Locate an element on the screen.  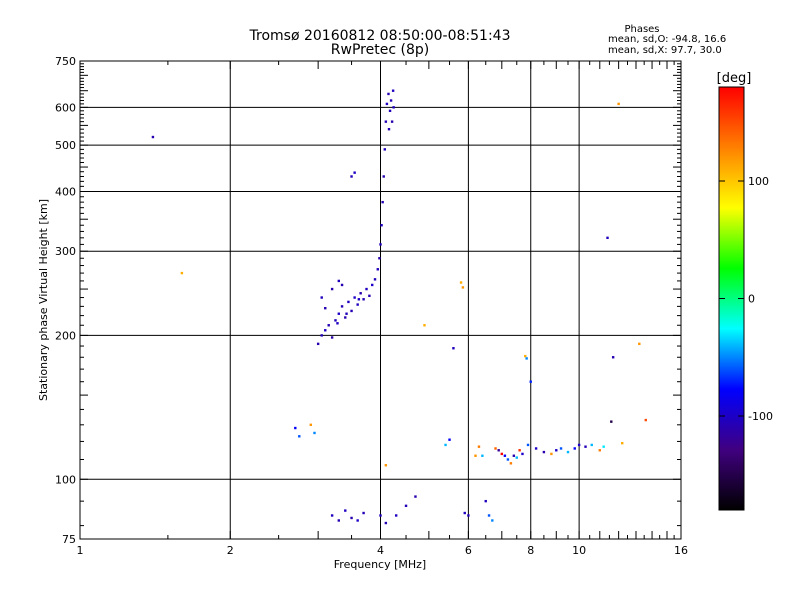
x-tick-label: 8 is located at coordinates (530, 550).